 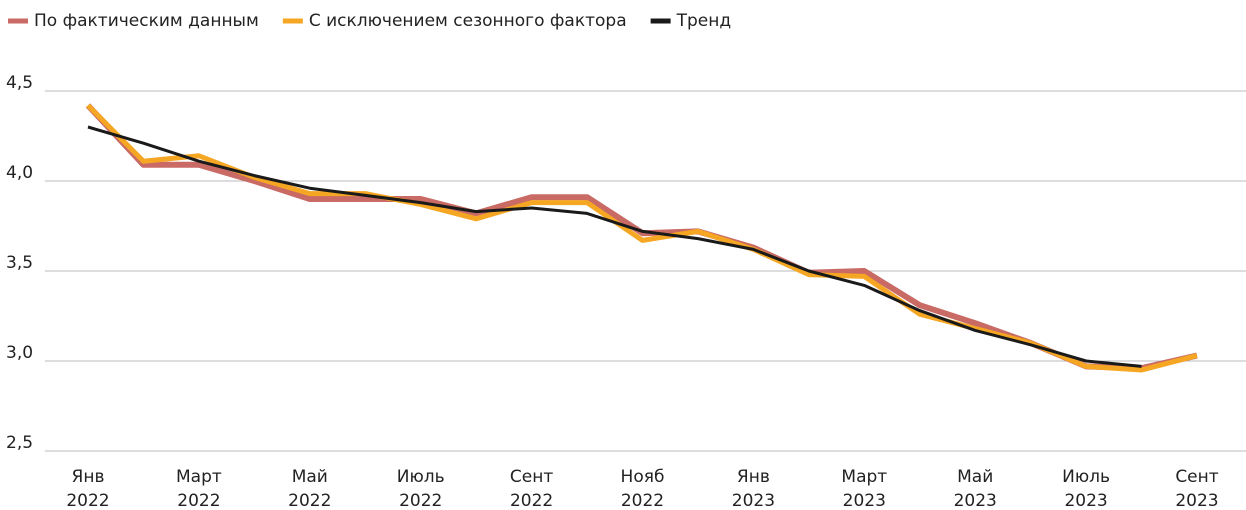 What do you see at coordinates (864, 488) in the screenshot?
I see `x-tick-label: Март 2023` at bounding box center [864, 488].